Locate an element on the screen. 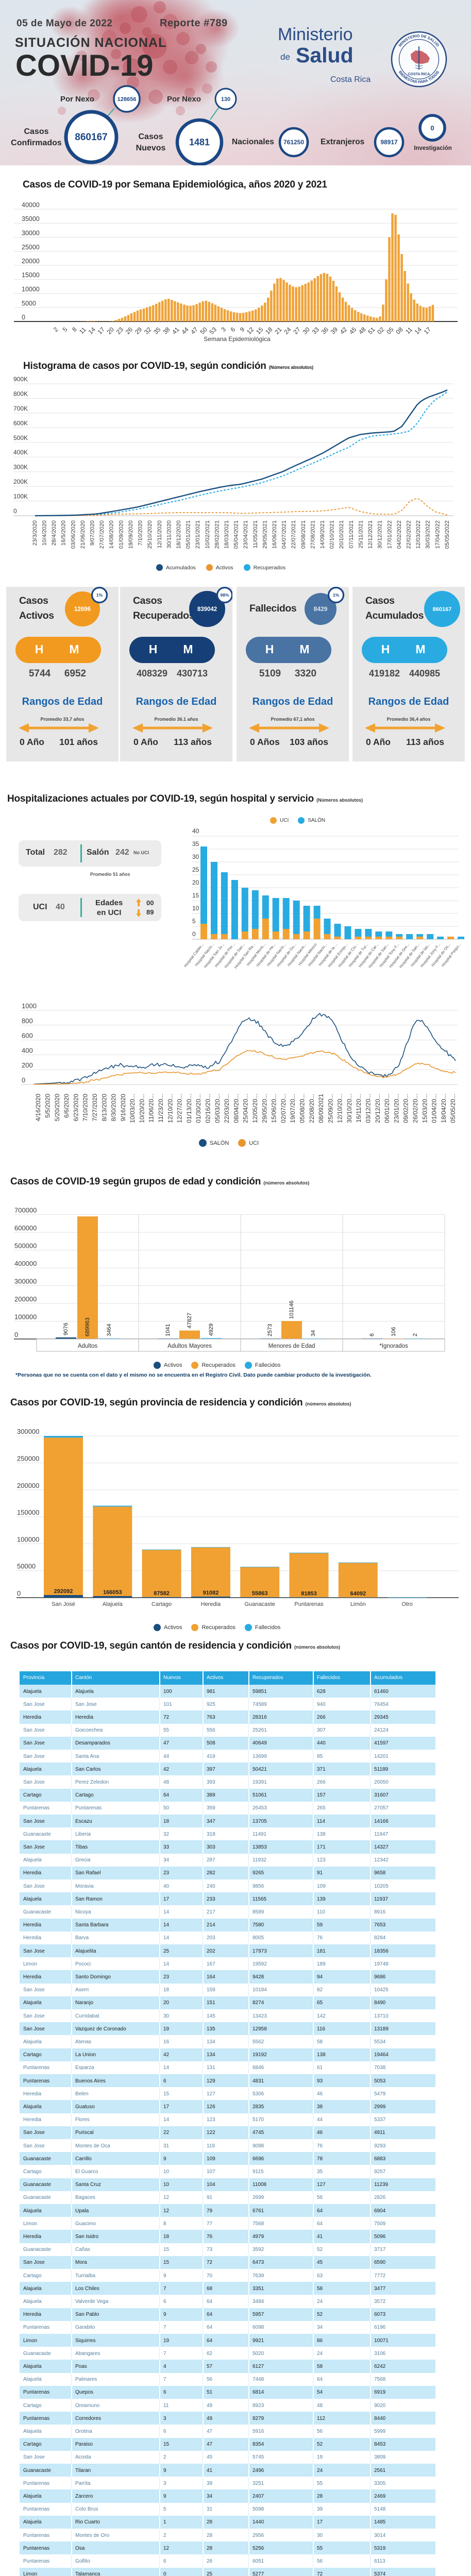 This screenshot has height=2576, width=471. svg-text: 27 is located at coordinates (297, 331).